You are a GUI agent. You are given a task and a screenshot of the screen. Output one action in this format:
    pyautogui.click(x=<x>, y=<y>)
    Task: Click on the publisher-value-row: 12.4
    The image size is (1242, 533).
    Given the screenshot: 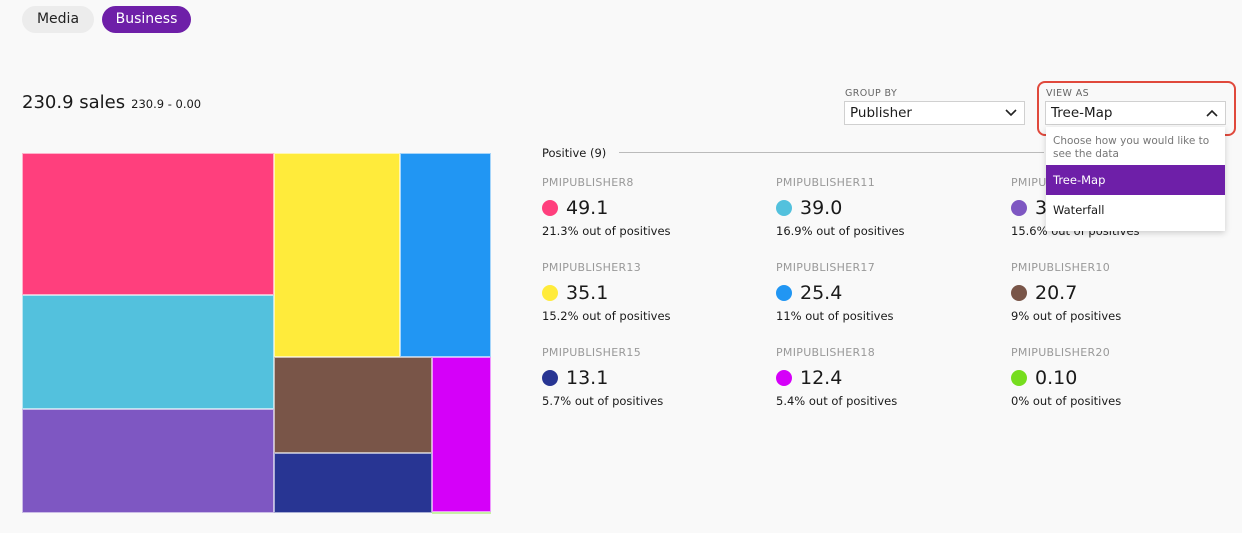 What is the action you would take?
    pyautogui.click(x=886, y=378)
    